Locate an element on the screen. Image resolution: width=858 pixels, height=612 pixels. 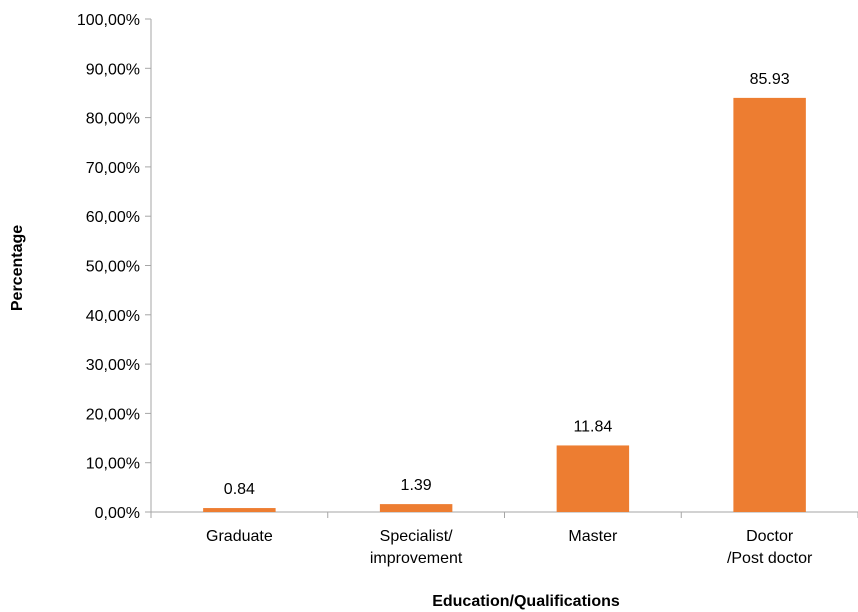
x-tick-label: Master is located at coordinates (593, 536).